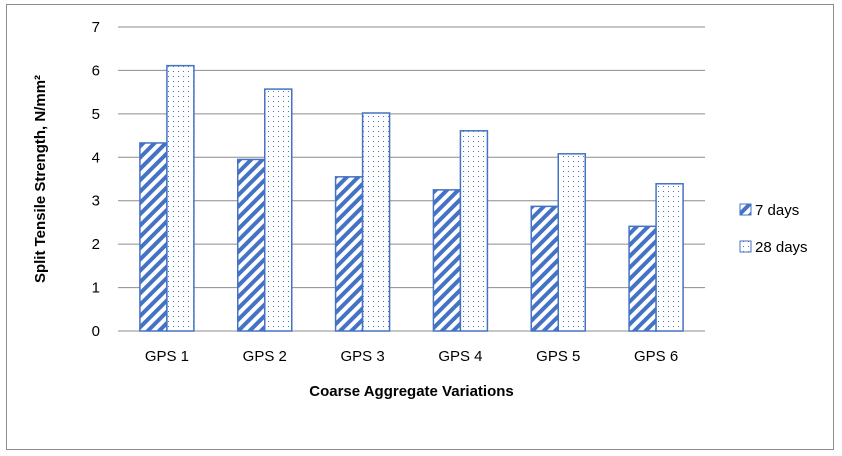 This screenshot has height=456, width=842. I want to click on y-tick-label: 0, so click(96, 331).